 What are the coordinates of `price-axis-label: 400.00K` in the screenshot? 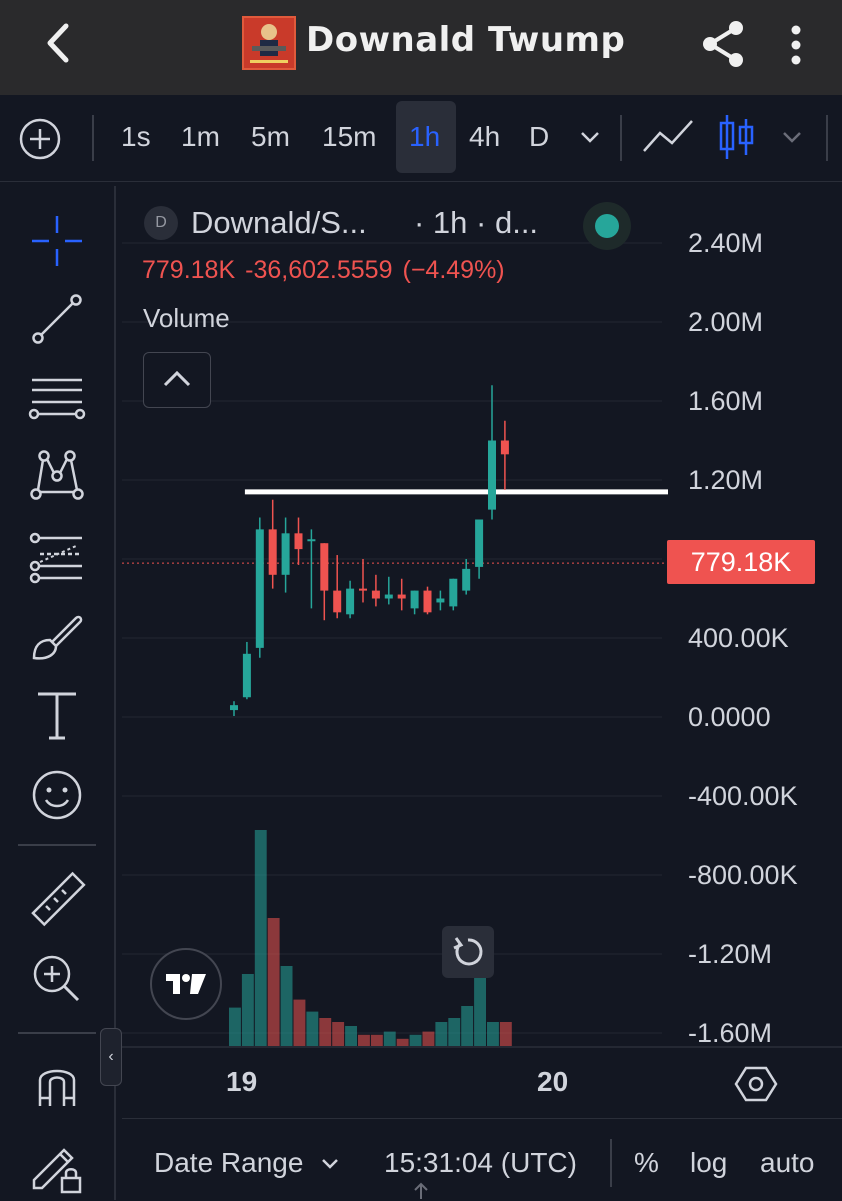 It's located at (738, 638).